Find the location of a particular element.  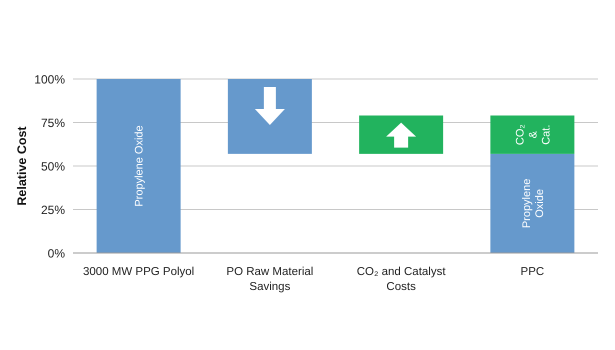

x-tick-label: 3000 MW PPG Polyol is located at coordinates (138, 272).